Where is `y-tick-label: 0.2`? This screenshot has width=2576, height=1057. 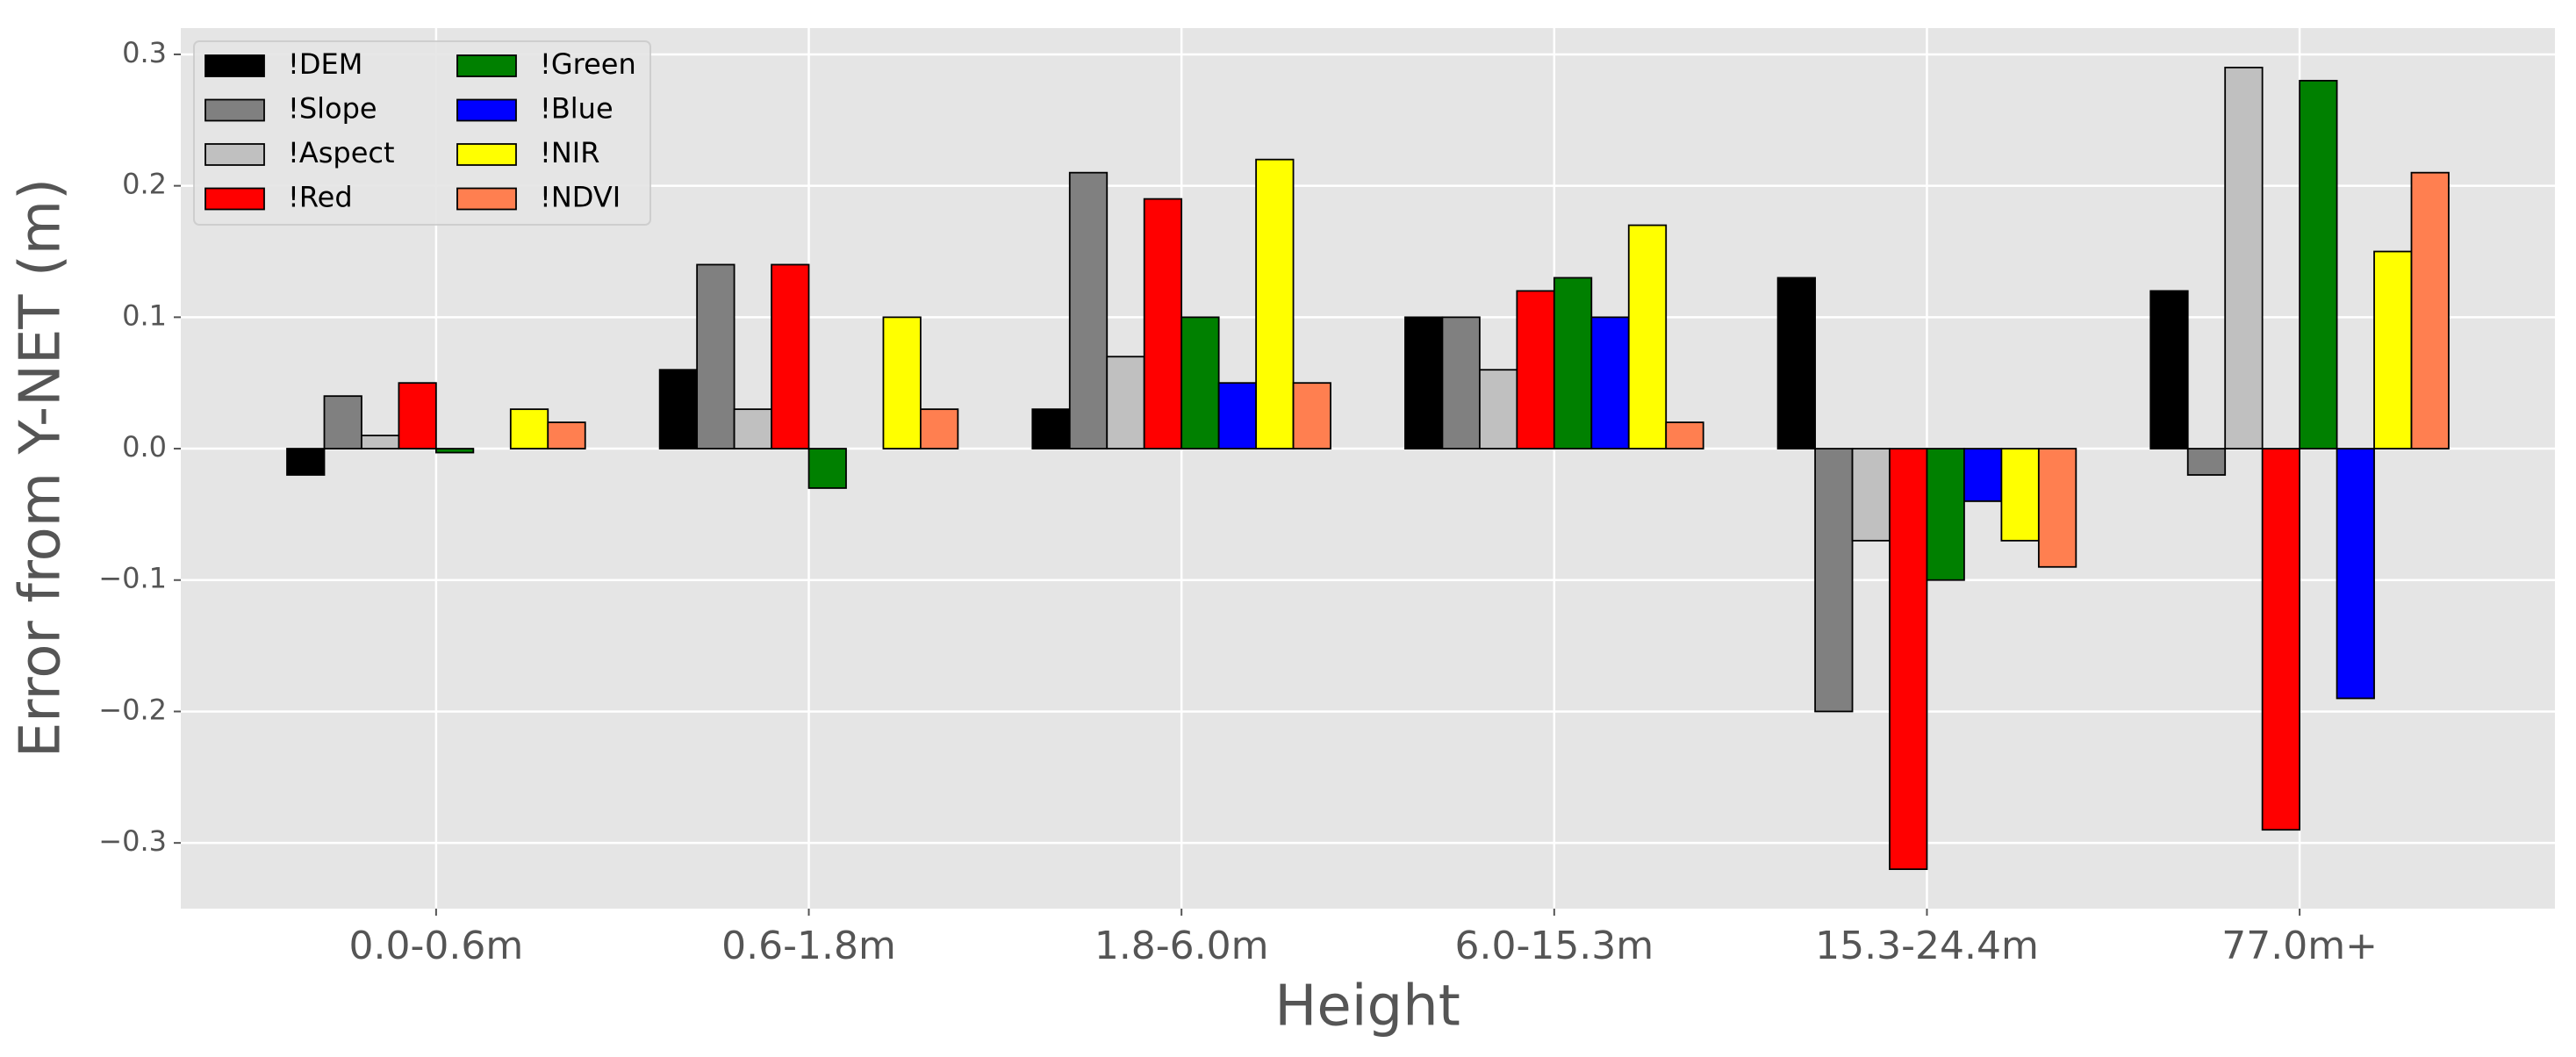 y-tick-label: 0.2 is located at coordinates (144, 184).